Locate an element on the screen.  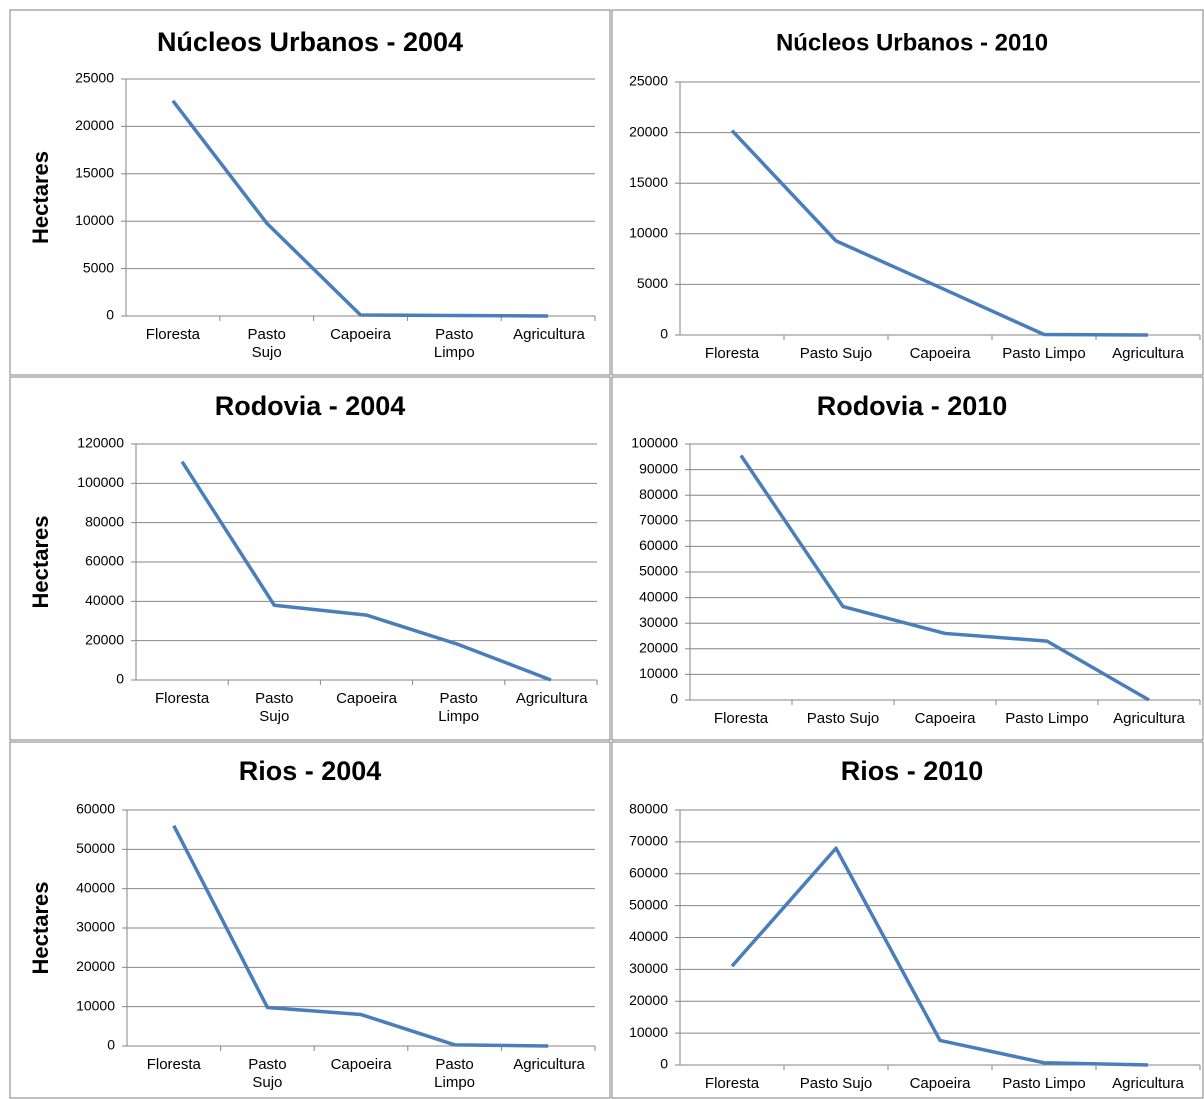
chart-title: Rodovia - 2004 is located at coordinates (310, 406).